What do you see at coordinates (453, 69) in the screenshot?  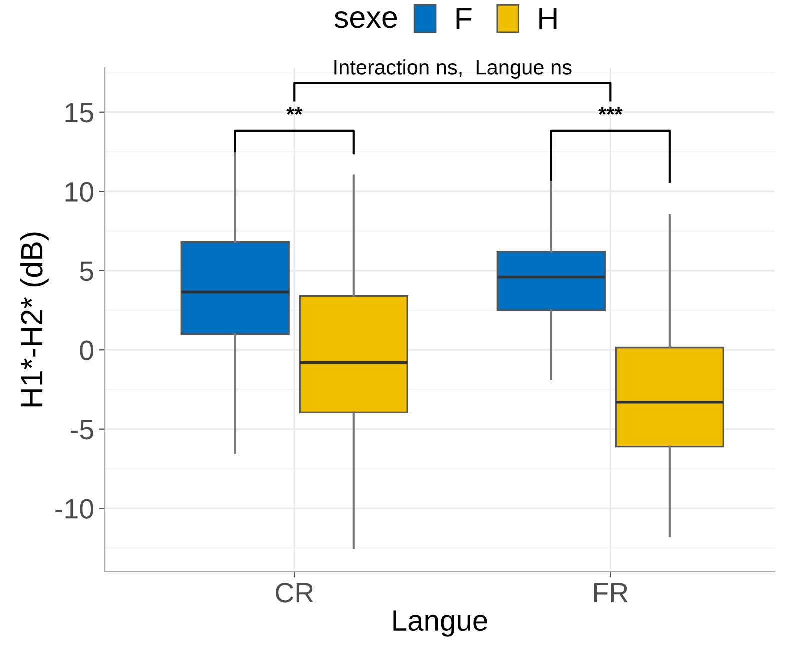 I see `annotation: Interaction ns, Langue ns` at bounding box center [453, 69].